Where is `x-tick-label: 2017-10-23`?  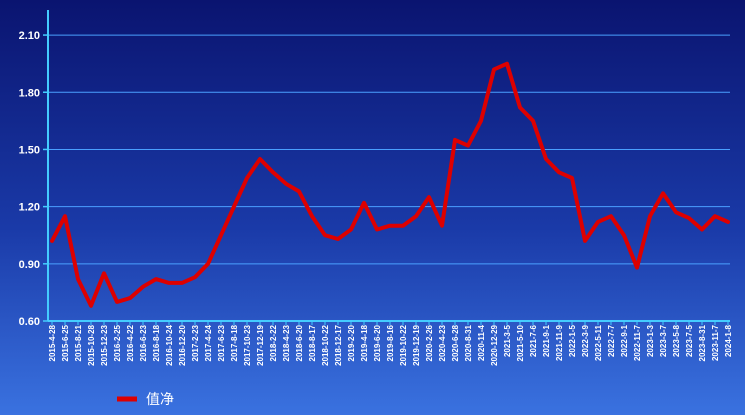
x-tick-label: 2017-10-23 is located at coordinates (247, 344).